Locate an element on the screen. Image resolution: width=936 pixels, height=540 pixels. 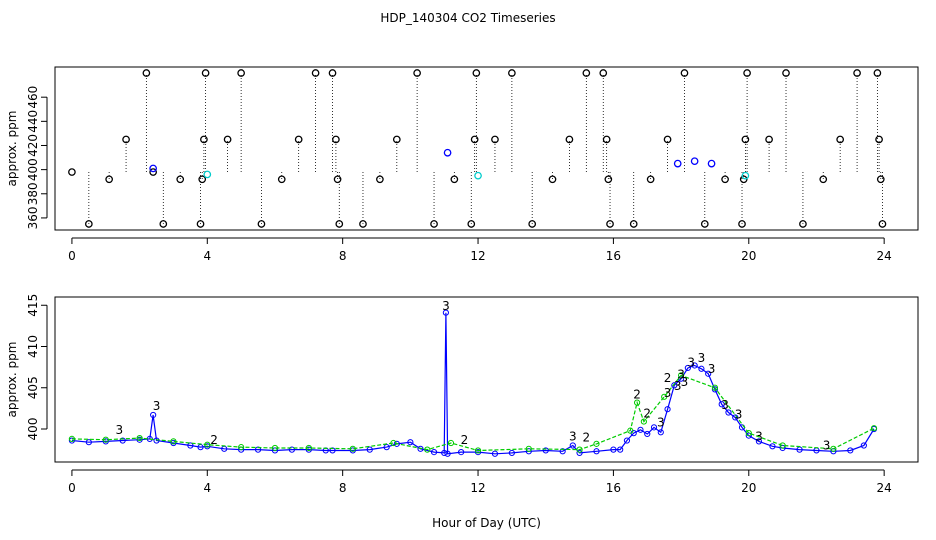
chart-title: HDP_140304 CO2 Timeseries is located at coordinates (467, 18).